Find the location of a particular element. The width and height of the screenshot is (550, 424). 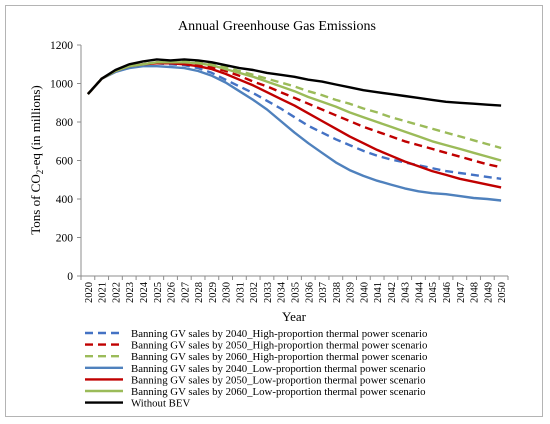

y-tick-label: 1000 is located at coordinates (61, 85).